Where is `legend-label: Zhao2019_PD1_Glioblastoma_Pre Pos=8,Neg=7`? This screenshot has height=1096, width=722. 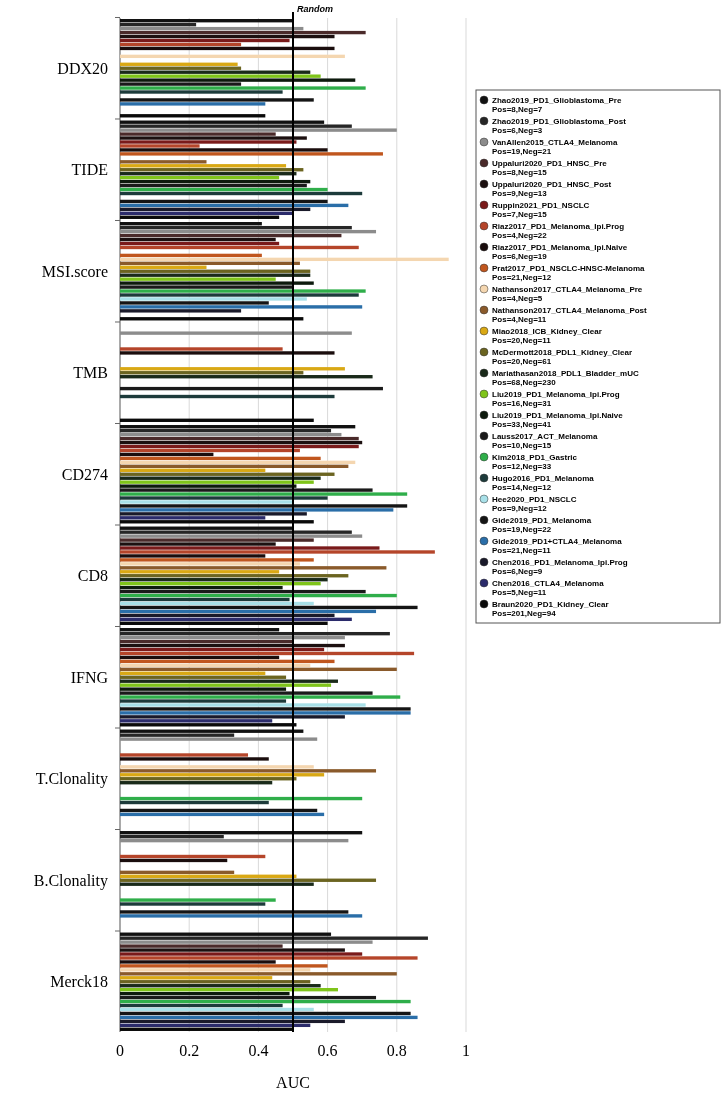 legend-label: Zhao2019_PD1_Glioblastoma_Pre Pos=8,Neg=7 is located at coordinates (557, 105).